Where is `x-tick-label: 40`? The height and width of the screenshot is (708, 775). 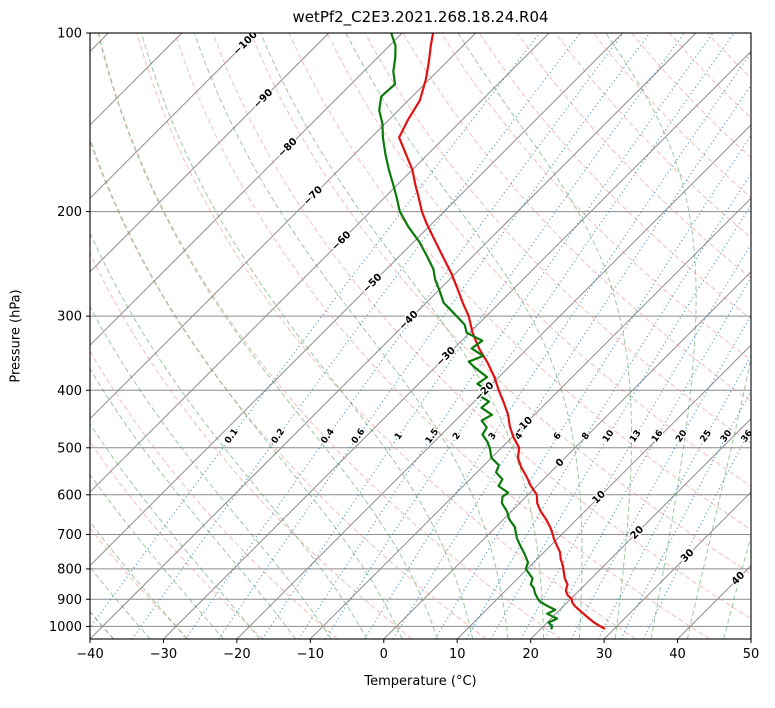 x-tick-label: 40 is located at coordinates (677, 654).